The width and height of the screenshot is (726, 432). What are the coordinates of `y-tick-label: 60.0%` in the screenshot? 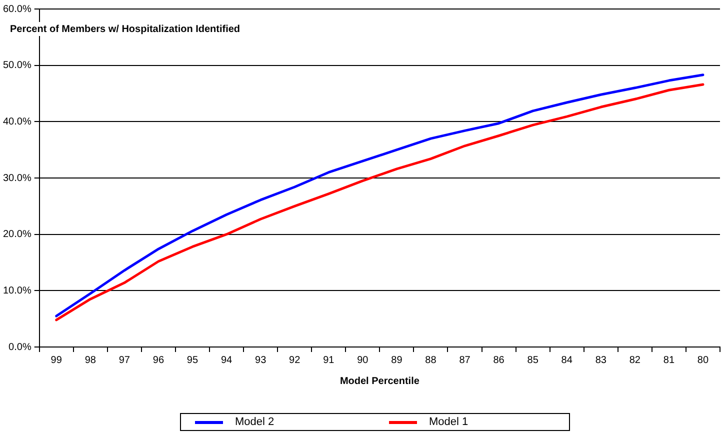 It's located at (17, 9).